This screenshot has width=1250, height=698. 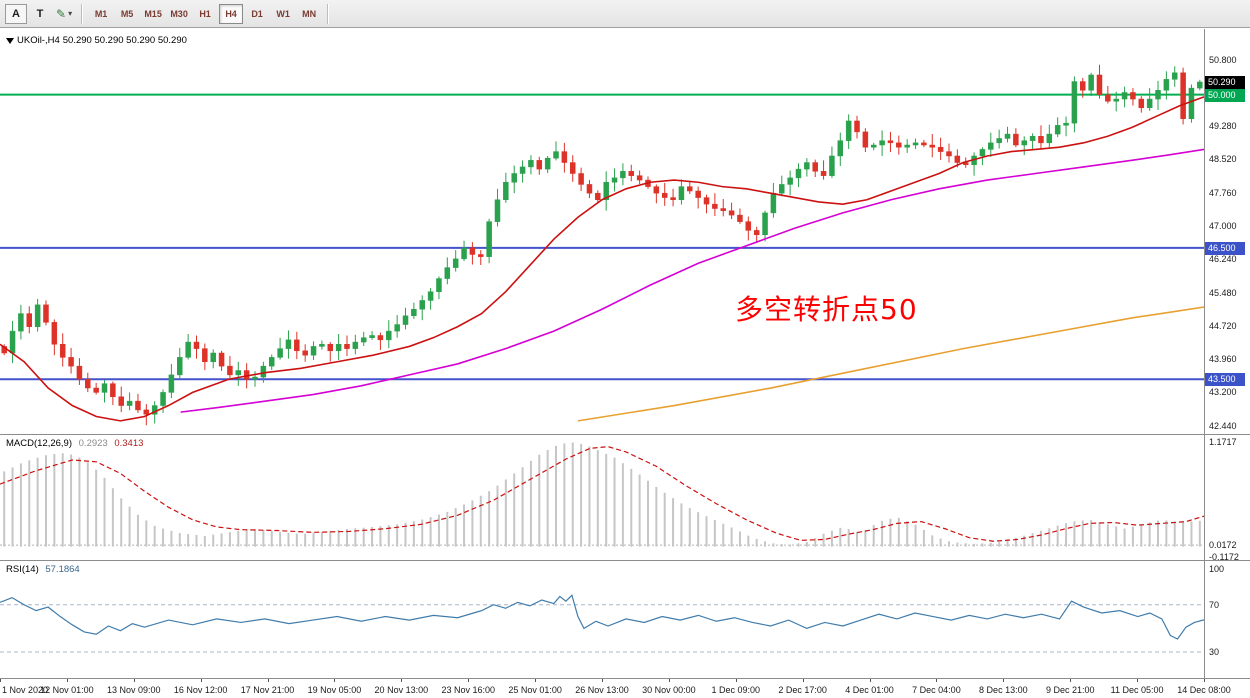 I want to click on time-axis-label: 8 Dec 13:00, so click(x=1003, y=690).